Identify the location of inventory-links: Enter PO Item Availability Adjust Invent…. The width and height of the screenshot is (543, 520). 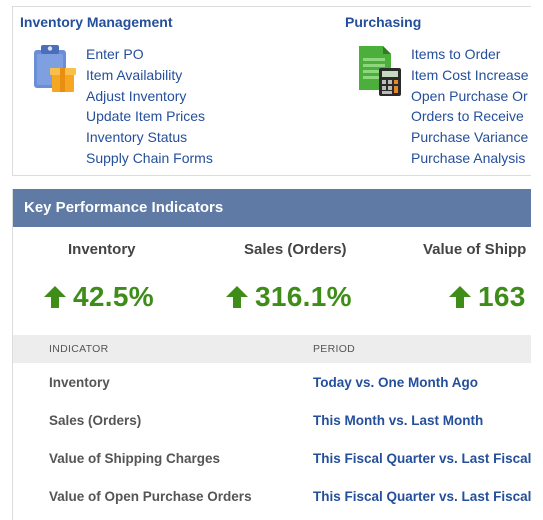
(149, 106).